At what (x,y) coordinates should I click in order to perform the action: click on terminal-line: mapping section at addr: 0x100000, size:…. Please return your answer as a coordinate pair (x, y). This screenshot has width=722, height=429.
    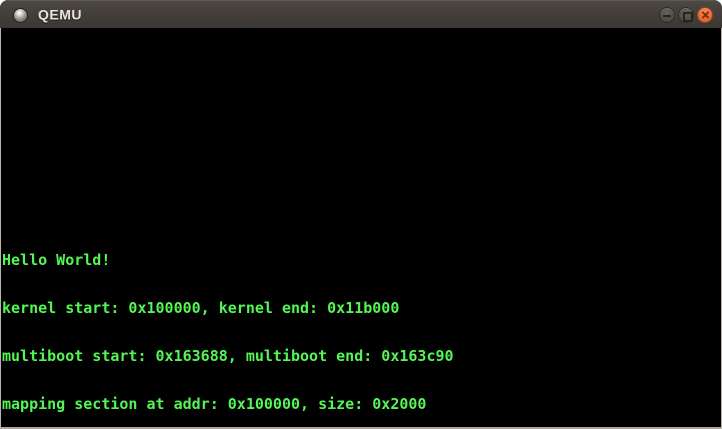
    Looking at the image, I should click on (214, 404).